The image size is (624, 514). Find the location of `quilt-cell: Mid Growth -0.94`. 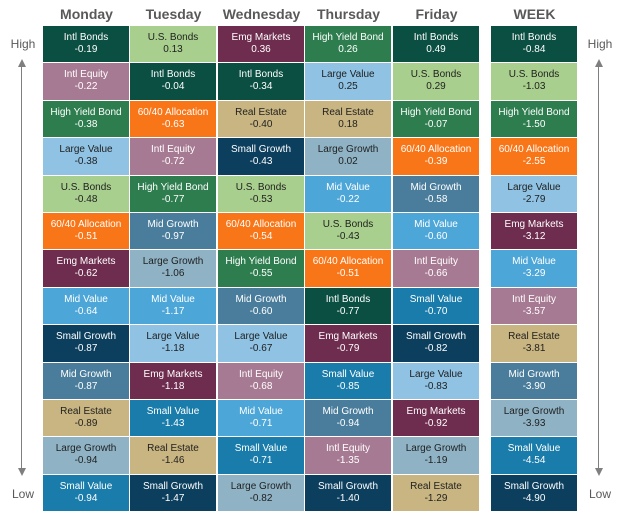

quilt-cell: Mid Growth -0.94 is located at coordinates (348, 418).